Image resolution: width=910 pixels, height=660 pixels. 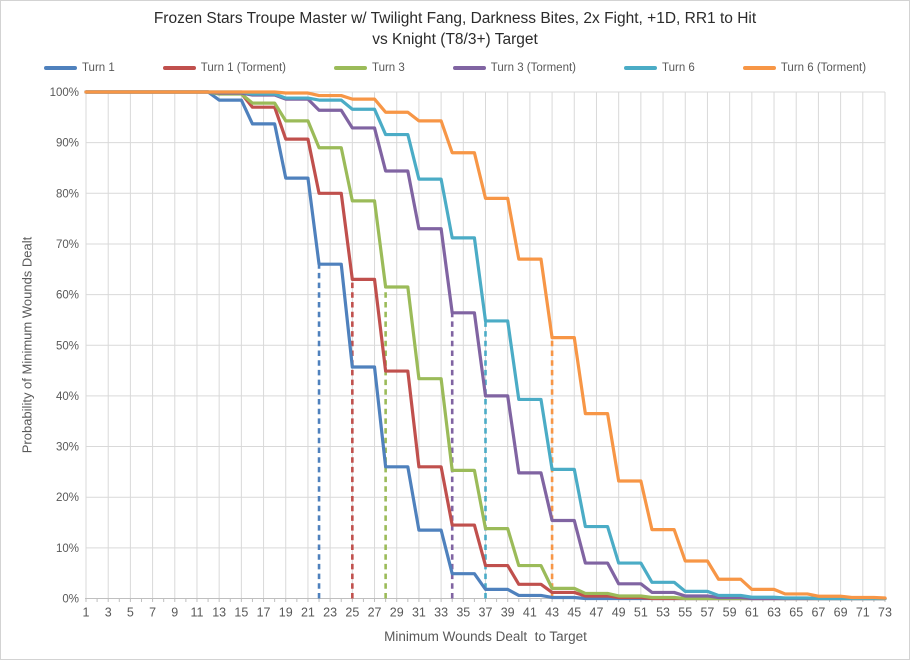 What do you see at coordinates (463, 613) in the screenshot?
I see `x-tick-label: 35` at bounding box center [463, 613].